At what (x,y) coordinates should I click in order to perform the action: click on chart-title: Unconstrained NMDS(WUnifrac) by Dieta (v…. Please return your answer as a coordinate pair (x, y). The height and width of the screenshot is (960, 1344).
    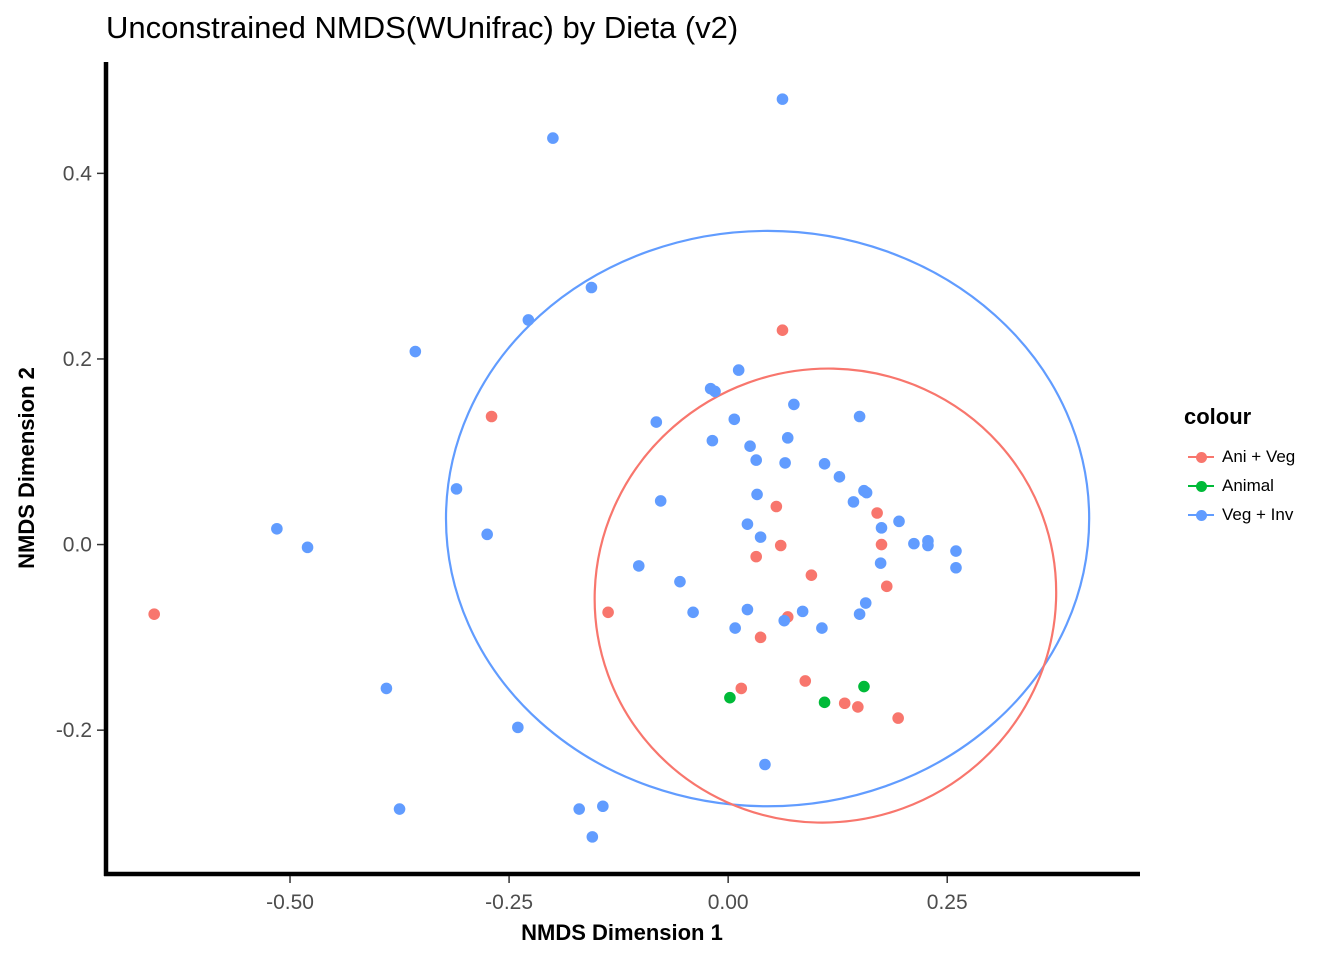
    Looking at the image, I should click on (422, 27).